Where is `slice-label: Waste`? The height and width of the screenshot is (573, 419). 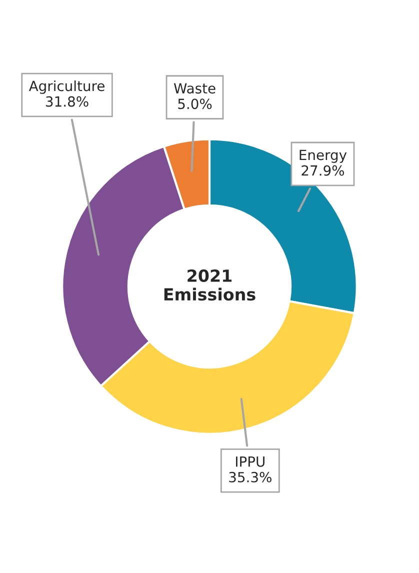 slice-label: Waste is located at coordinates (195, 88).